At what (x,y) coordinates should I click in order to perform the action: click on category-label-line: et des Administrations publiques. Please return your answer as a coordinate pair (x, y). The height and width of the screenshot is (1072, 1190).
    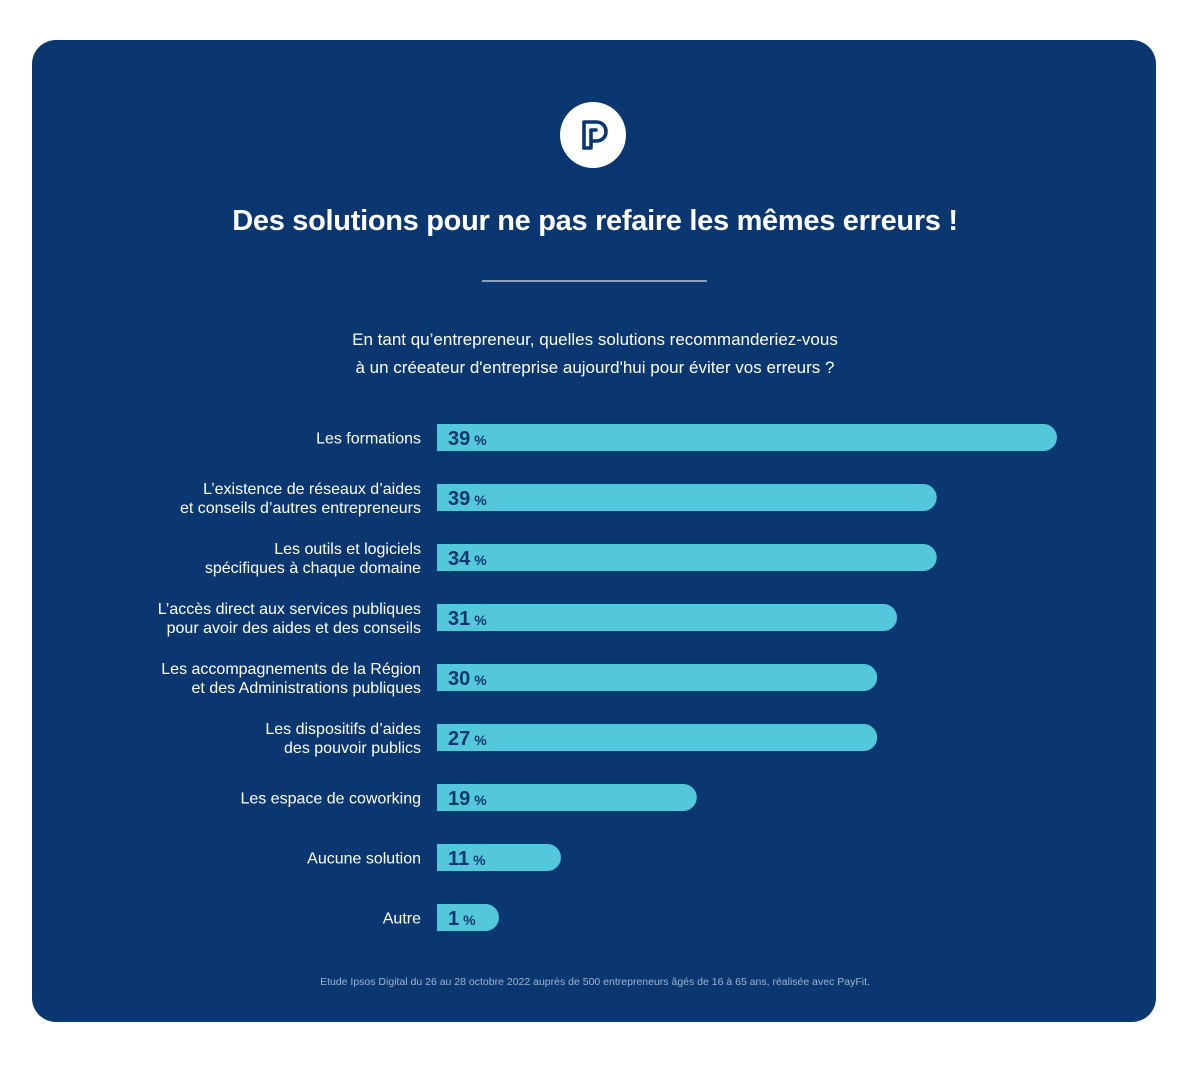
    Looking at the image, I should click on (306, 688).